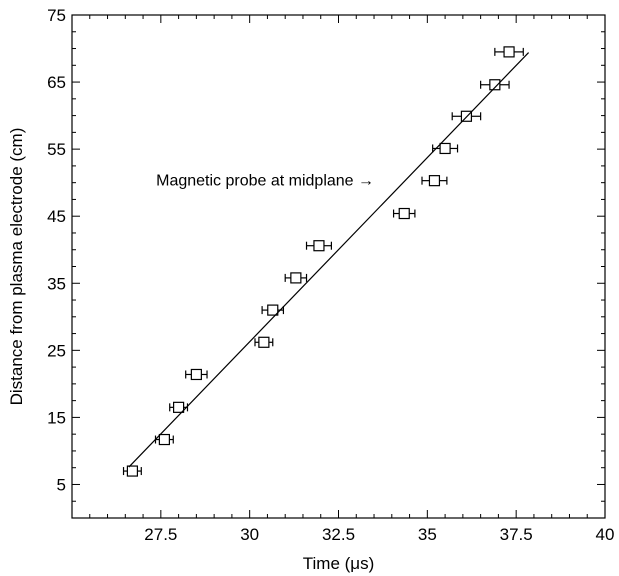 This screenshot has height=576, width=619. Describe the element at coordinates (265, 180) in the screenshot. I see `annotation-text: Magnetic probe at midplane →` at that location.